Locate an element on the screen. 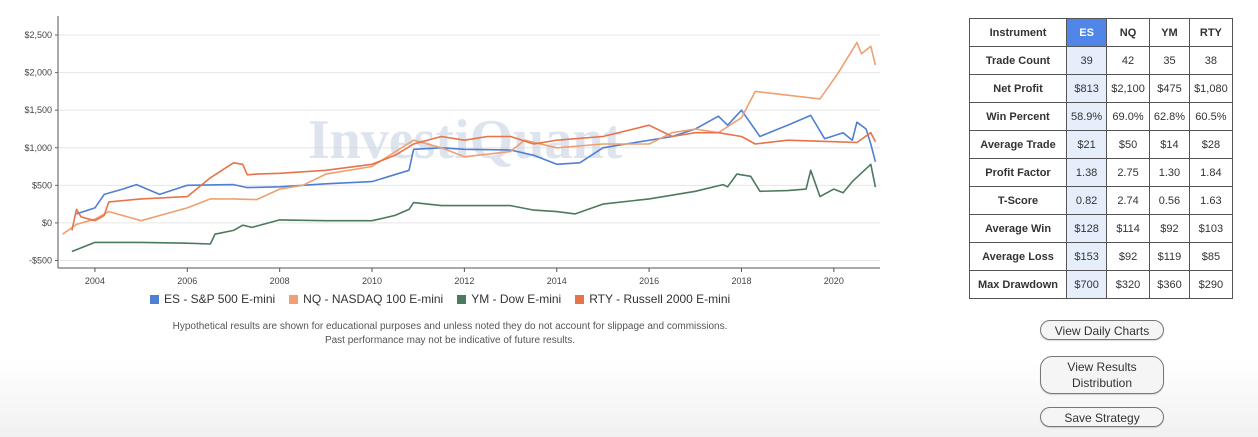  cell-ym: $92 is located at coordinates (1169, 228).